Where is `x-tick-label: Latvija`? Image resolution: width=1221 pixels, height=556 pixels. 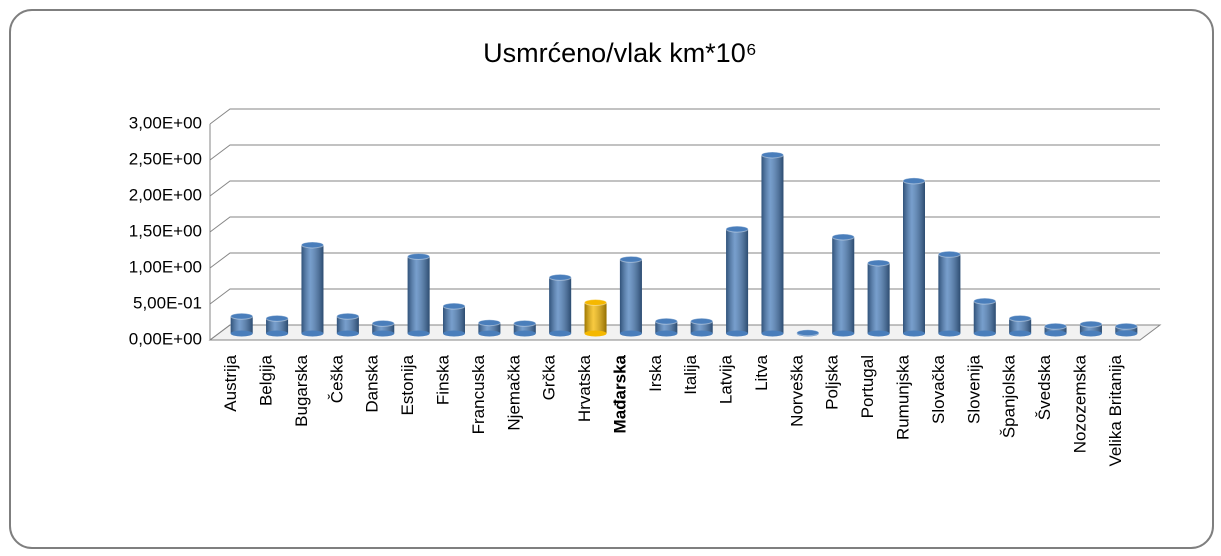 x-tick-label: Latvija is located at coordinates (726, 379).